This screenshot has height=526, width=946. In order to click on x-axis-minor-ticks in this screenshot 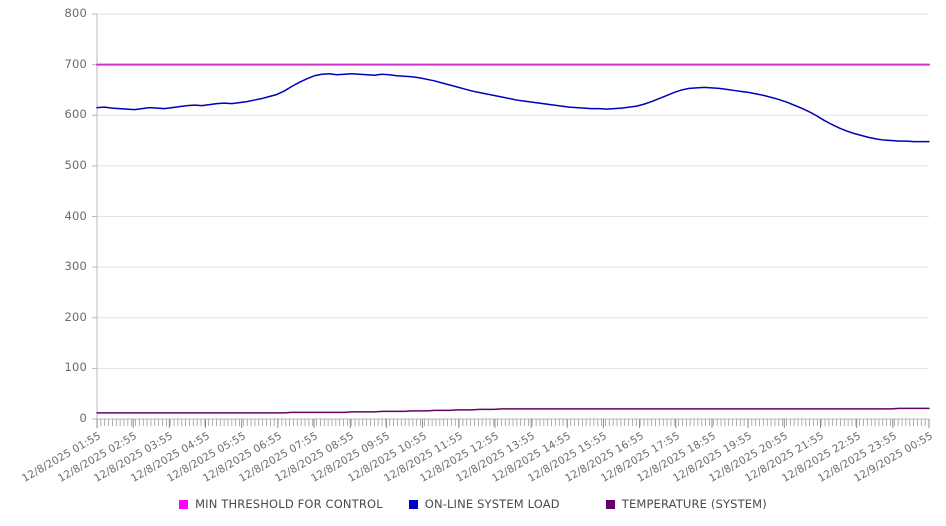, I will do `click(513, 423)`.